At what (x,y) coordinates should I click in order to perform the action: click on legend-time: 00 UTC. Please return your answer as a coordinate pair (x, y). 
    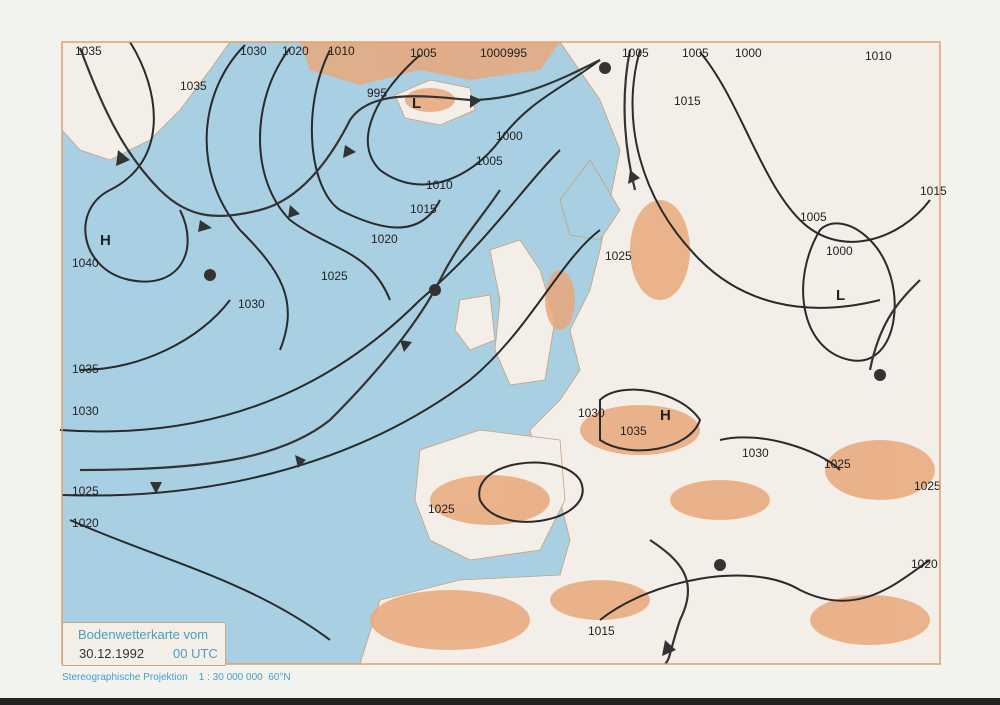
    Looking at the image, I should click on (195, 653).